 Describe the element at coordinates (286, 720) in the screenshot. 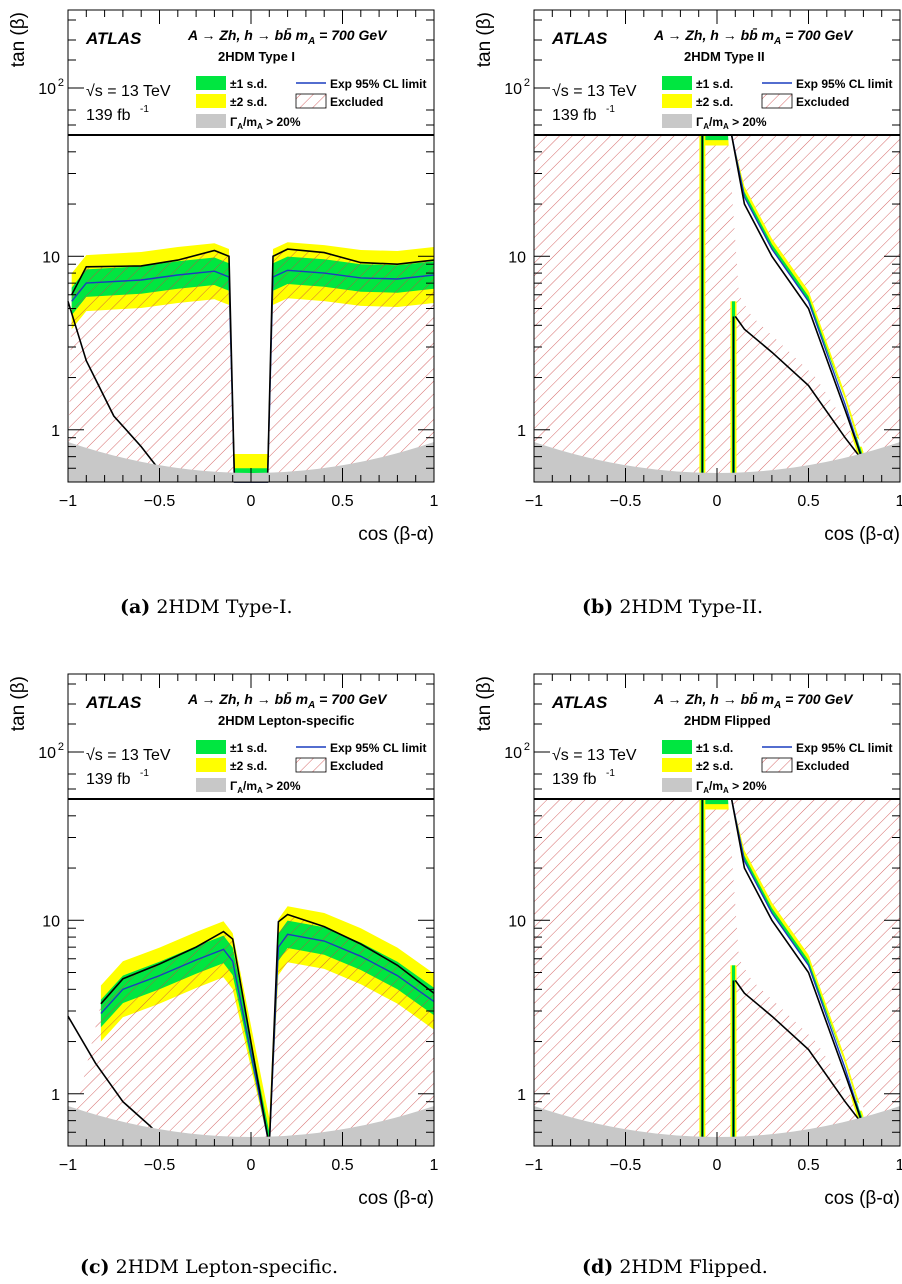

I see `model-label: 2HDM Lepton-specific` at that location.